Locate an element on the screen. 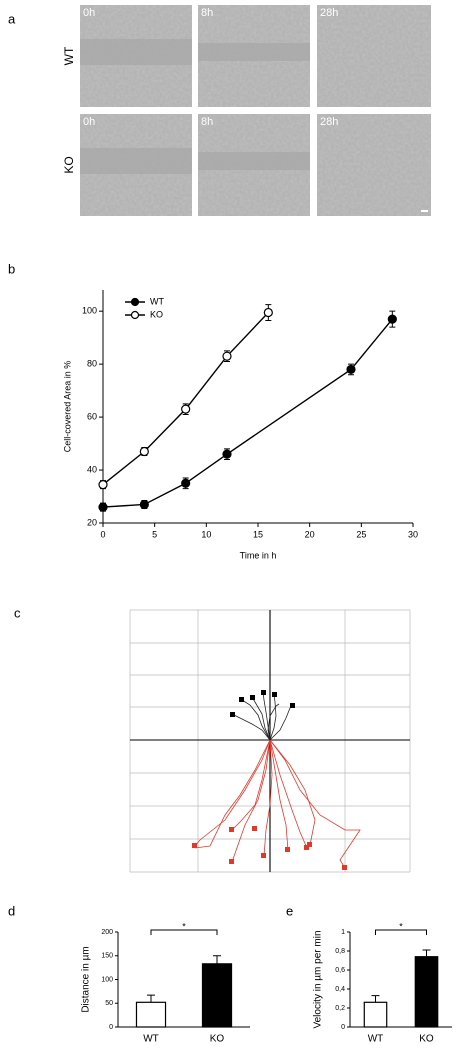 This screenshot has height=1048, width=456. x-tick-label: 10 is located at coordinates (206, 534).